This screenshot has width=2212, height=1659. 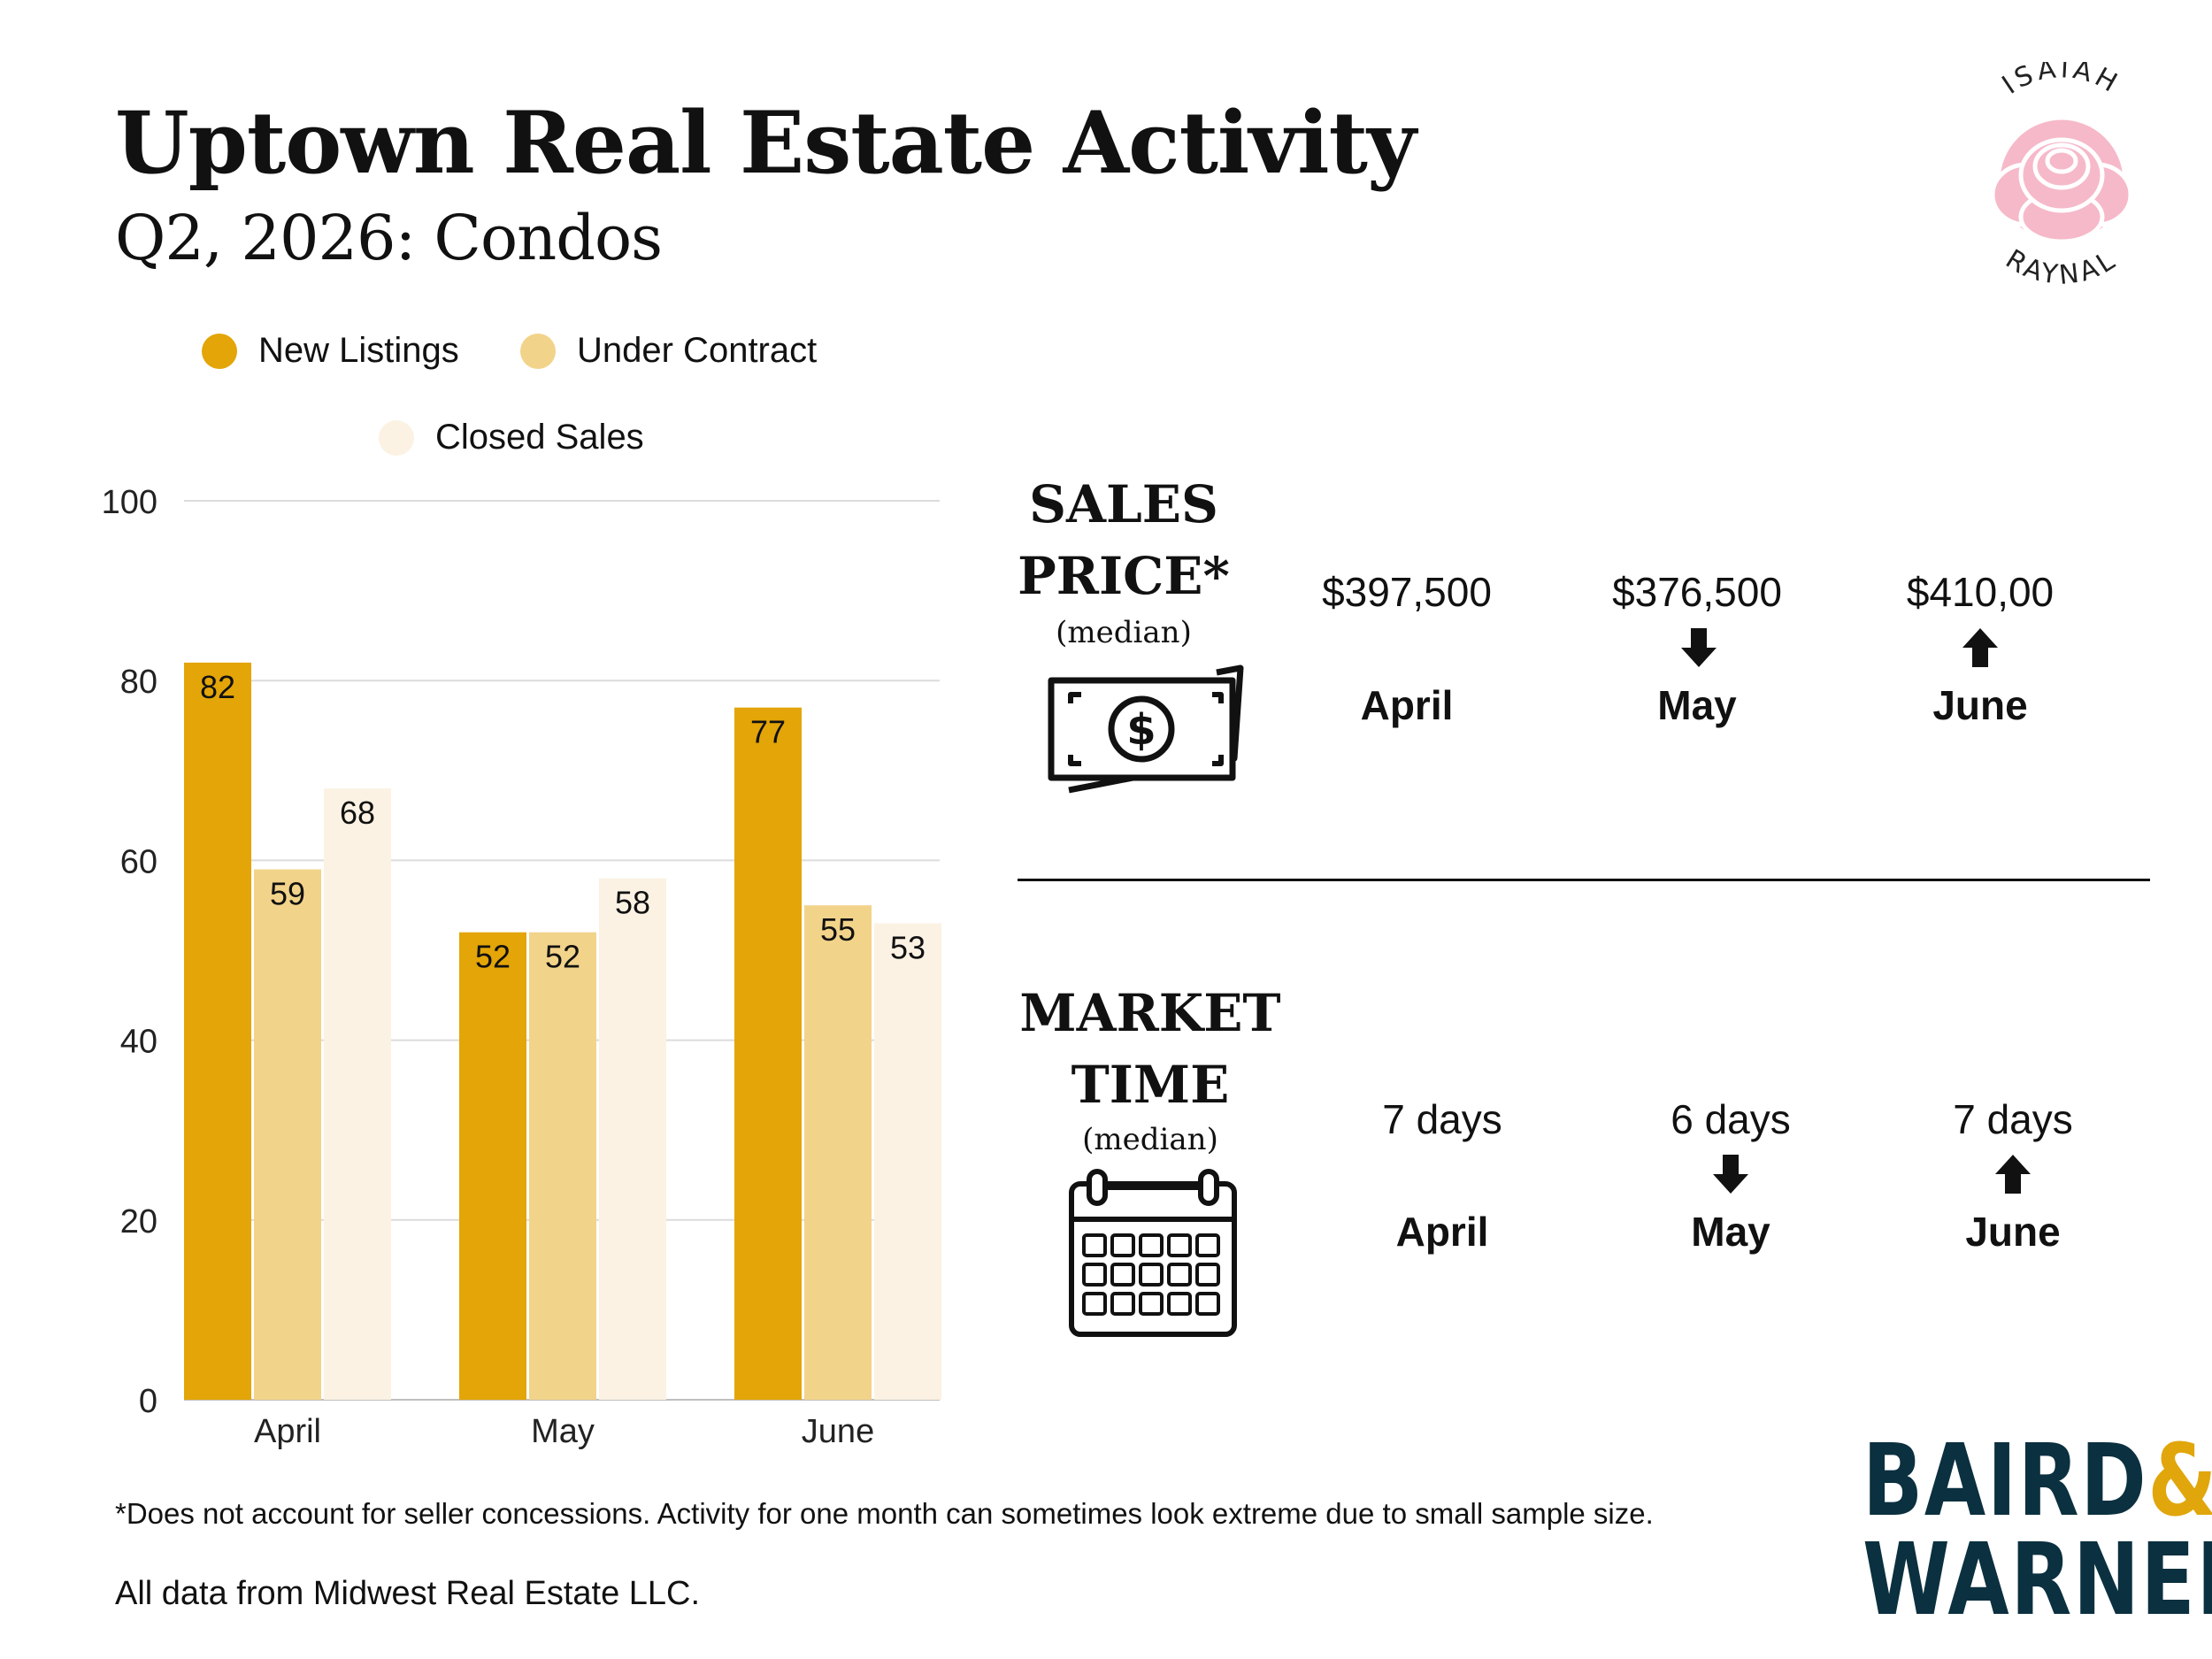 I want to click on market-time-june-value: 7 days, so click(x=2013, y=1119).